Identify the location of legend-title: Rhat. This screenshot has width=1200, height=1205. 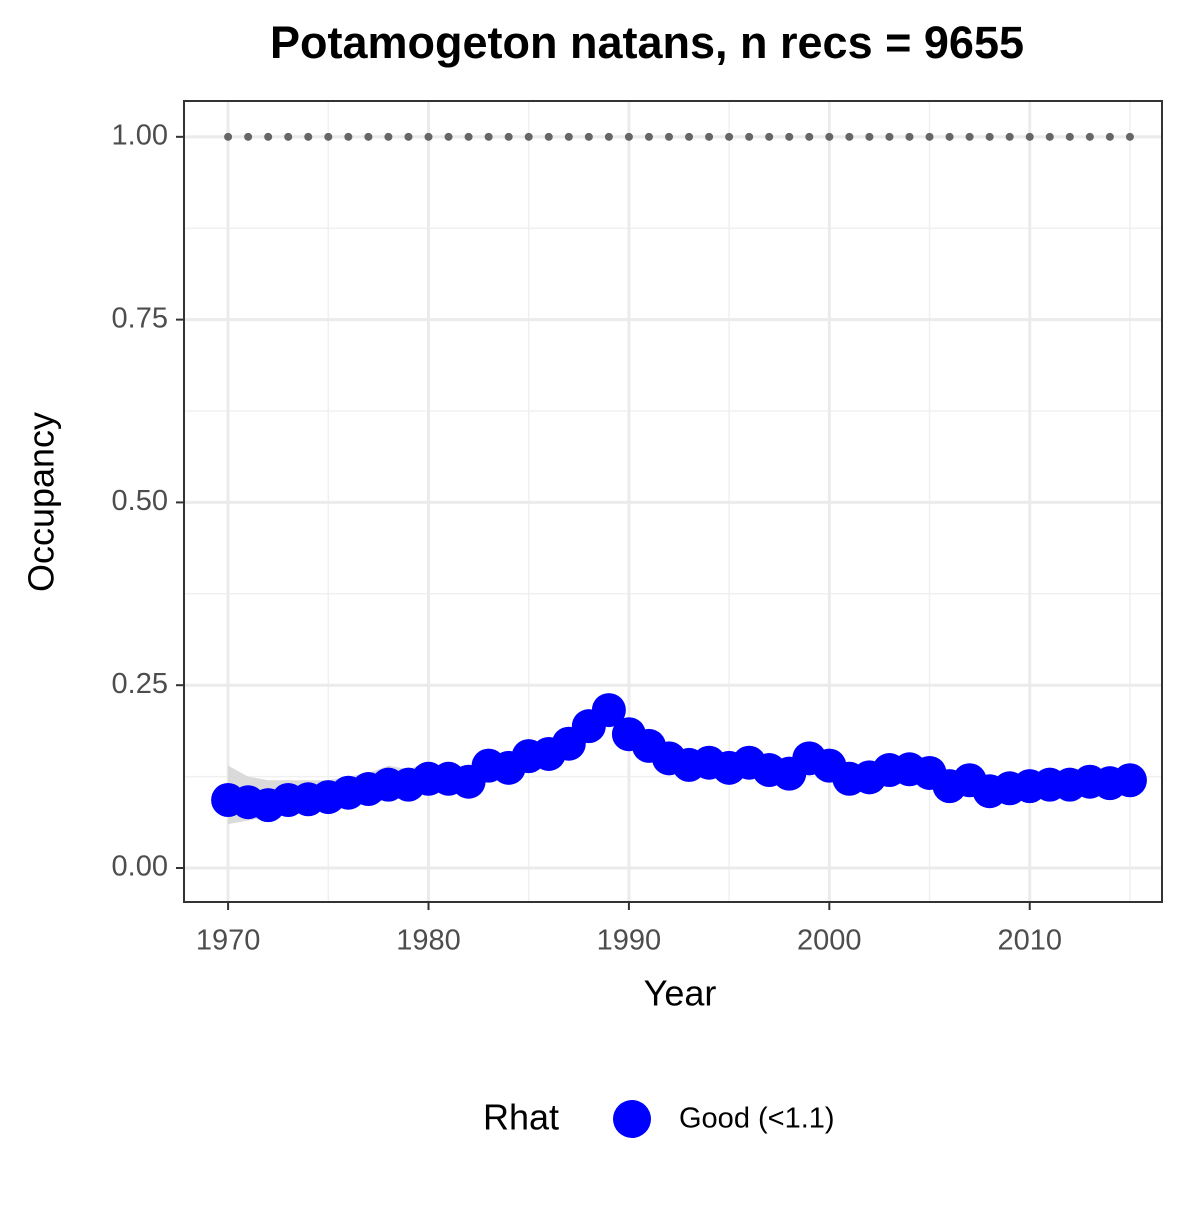
(521, 1117).